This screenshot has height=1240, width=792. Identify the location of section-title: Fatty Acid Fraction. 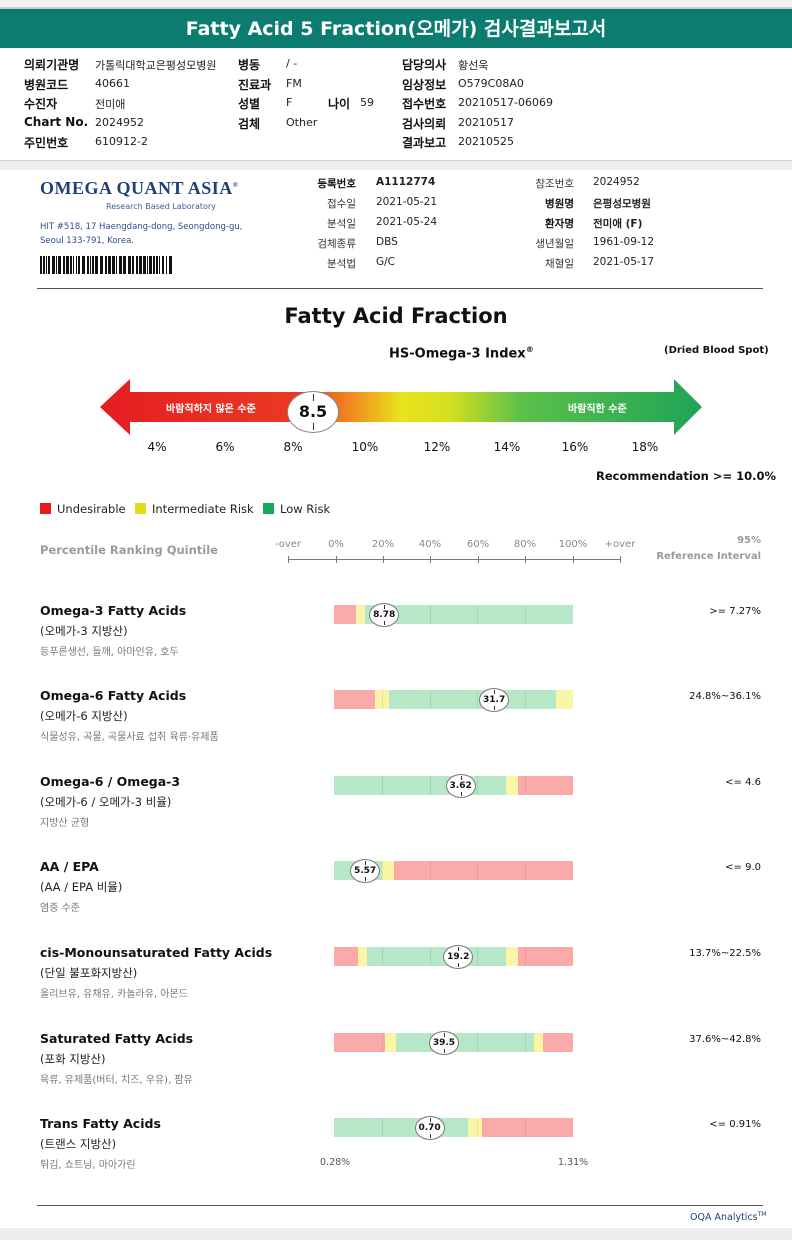
(396, 316).